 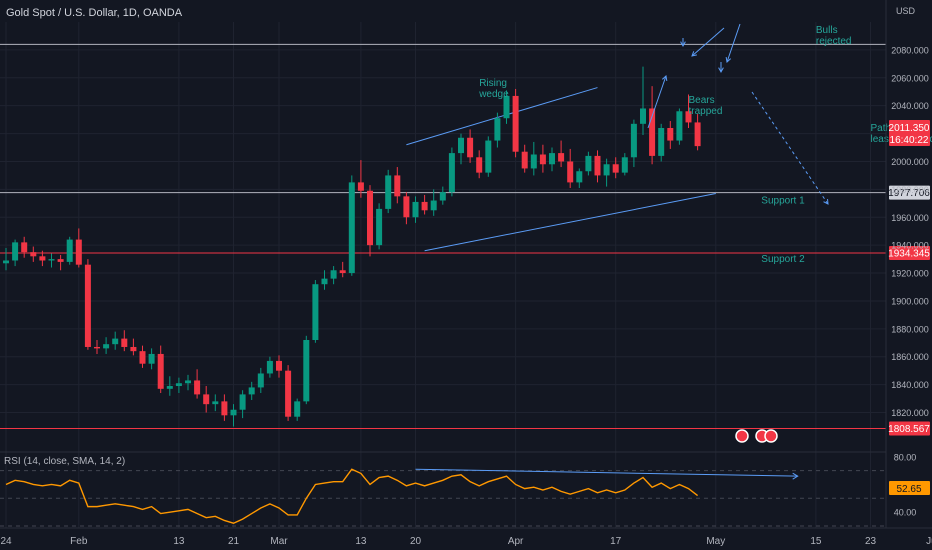 I want to click on time-tick-label: 15, so click(x=816, y=541).